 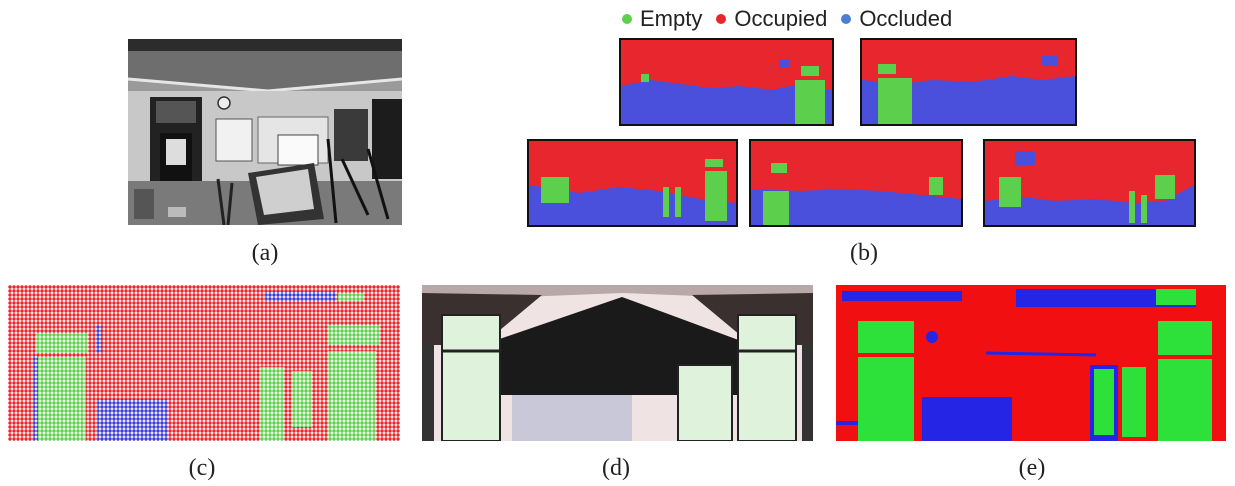 What do you see at coordinates (616, 468) in the screenshot?
I see `caption-d: (d)` at bounding box center [616, 468].